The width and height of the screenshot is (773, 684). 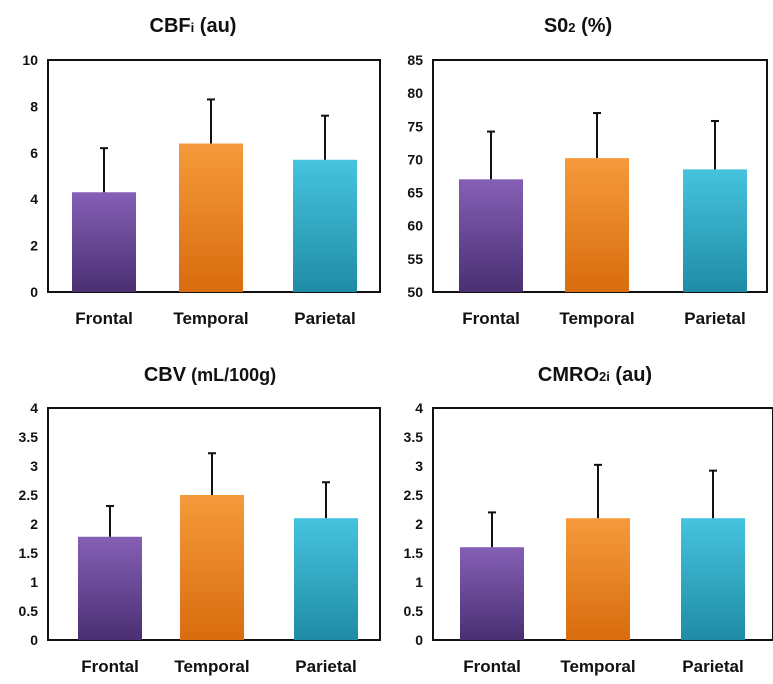 I want to click on y-tick-label: 8, so click(x=34, y=106).